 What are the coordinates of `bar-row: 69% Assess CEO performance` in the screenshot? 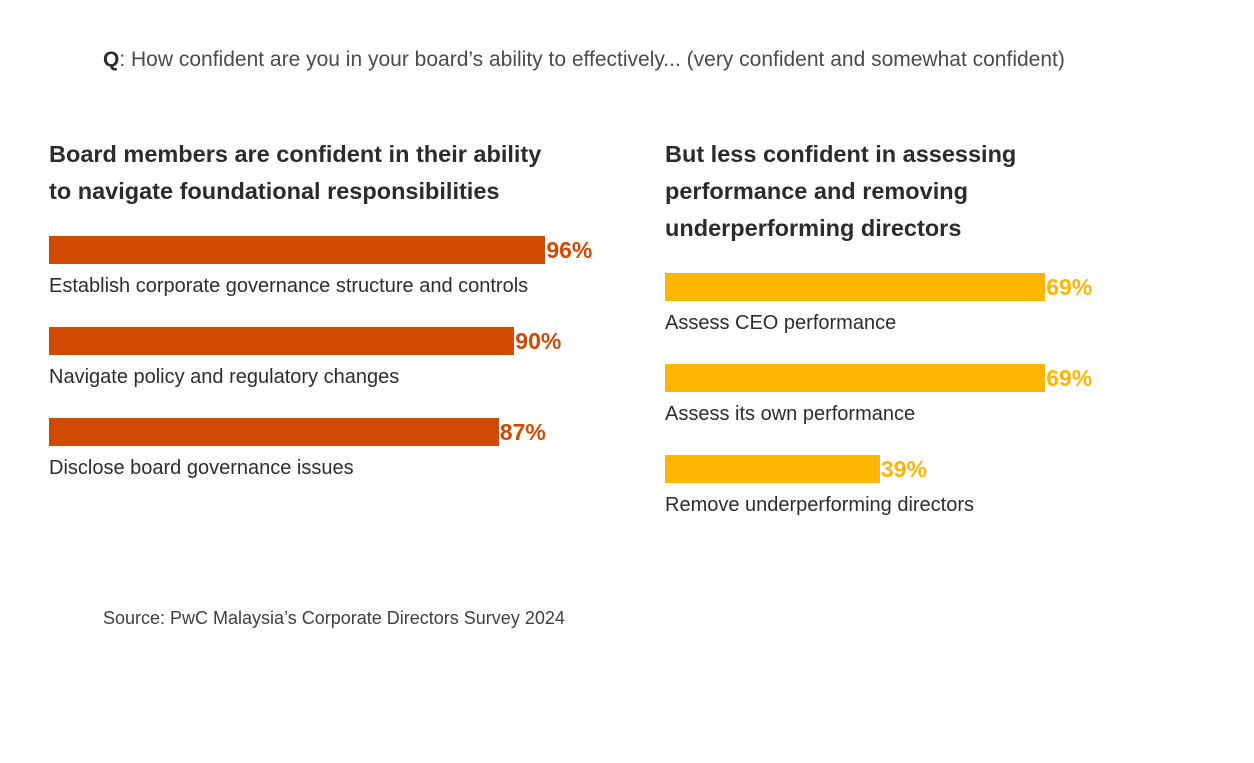 It's located at (940, 304).